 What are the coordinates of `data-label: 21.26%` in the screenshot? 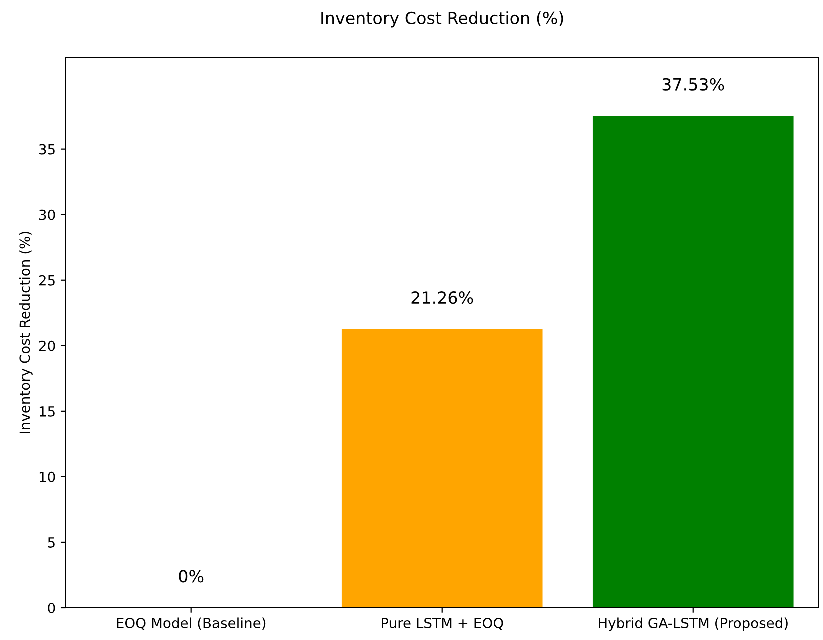 It's located at (443, 298).